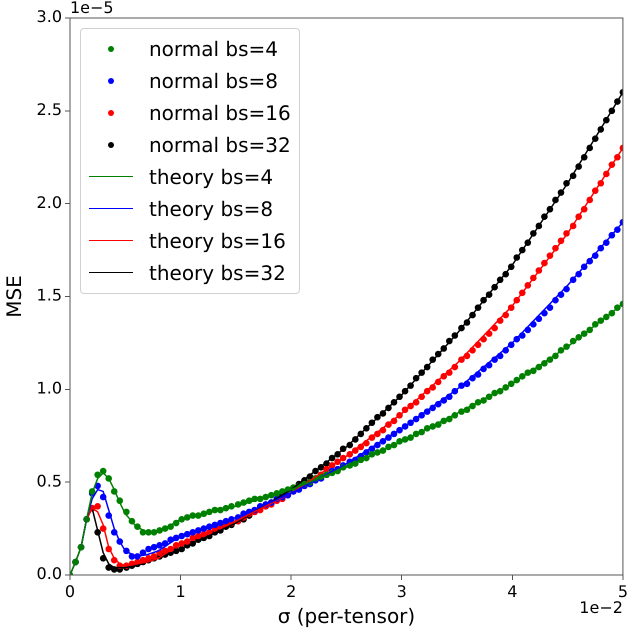 The image size is (631, 634). I want to click on x-tick-label: 4, so click(512, 591).